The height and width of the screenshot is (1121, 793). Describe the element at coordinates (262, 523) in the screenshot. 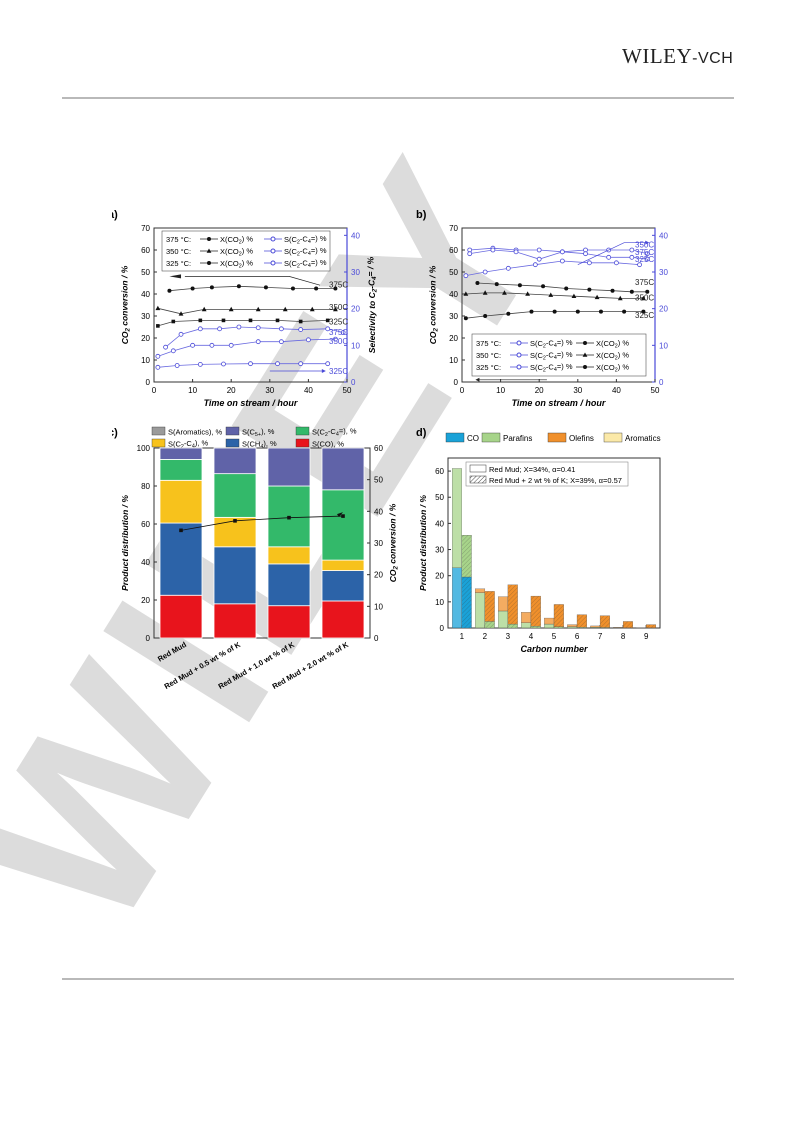

I see `conversion-line` at that location.